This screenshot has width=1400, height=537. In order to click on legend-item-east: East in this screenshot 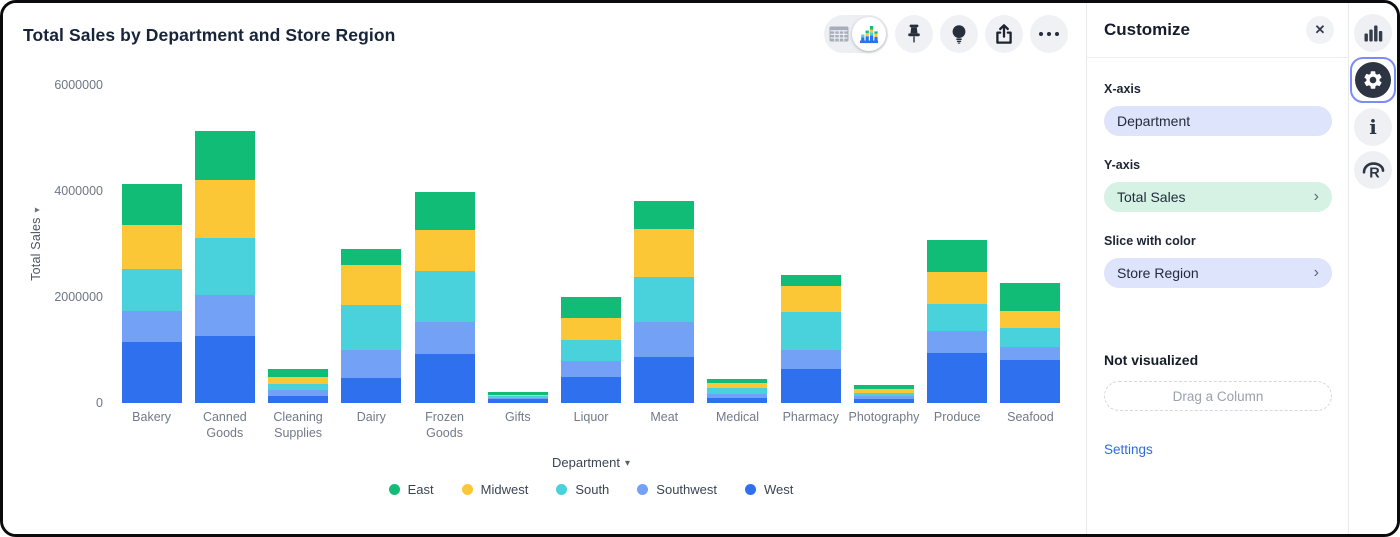, I will do `click(411, 489)`.